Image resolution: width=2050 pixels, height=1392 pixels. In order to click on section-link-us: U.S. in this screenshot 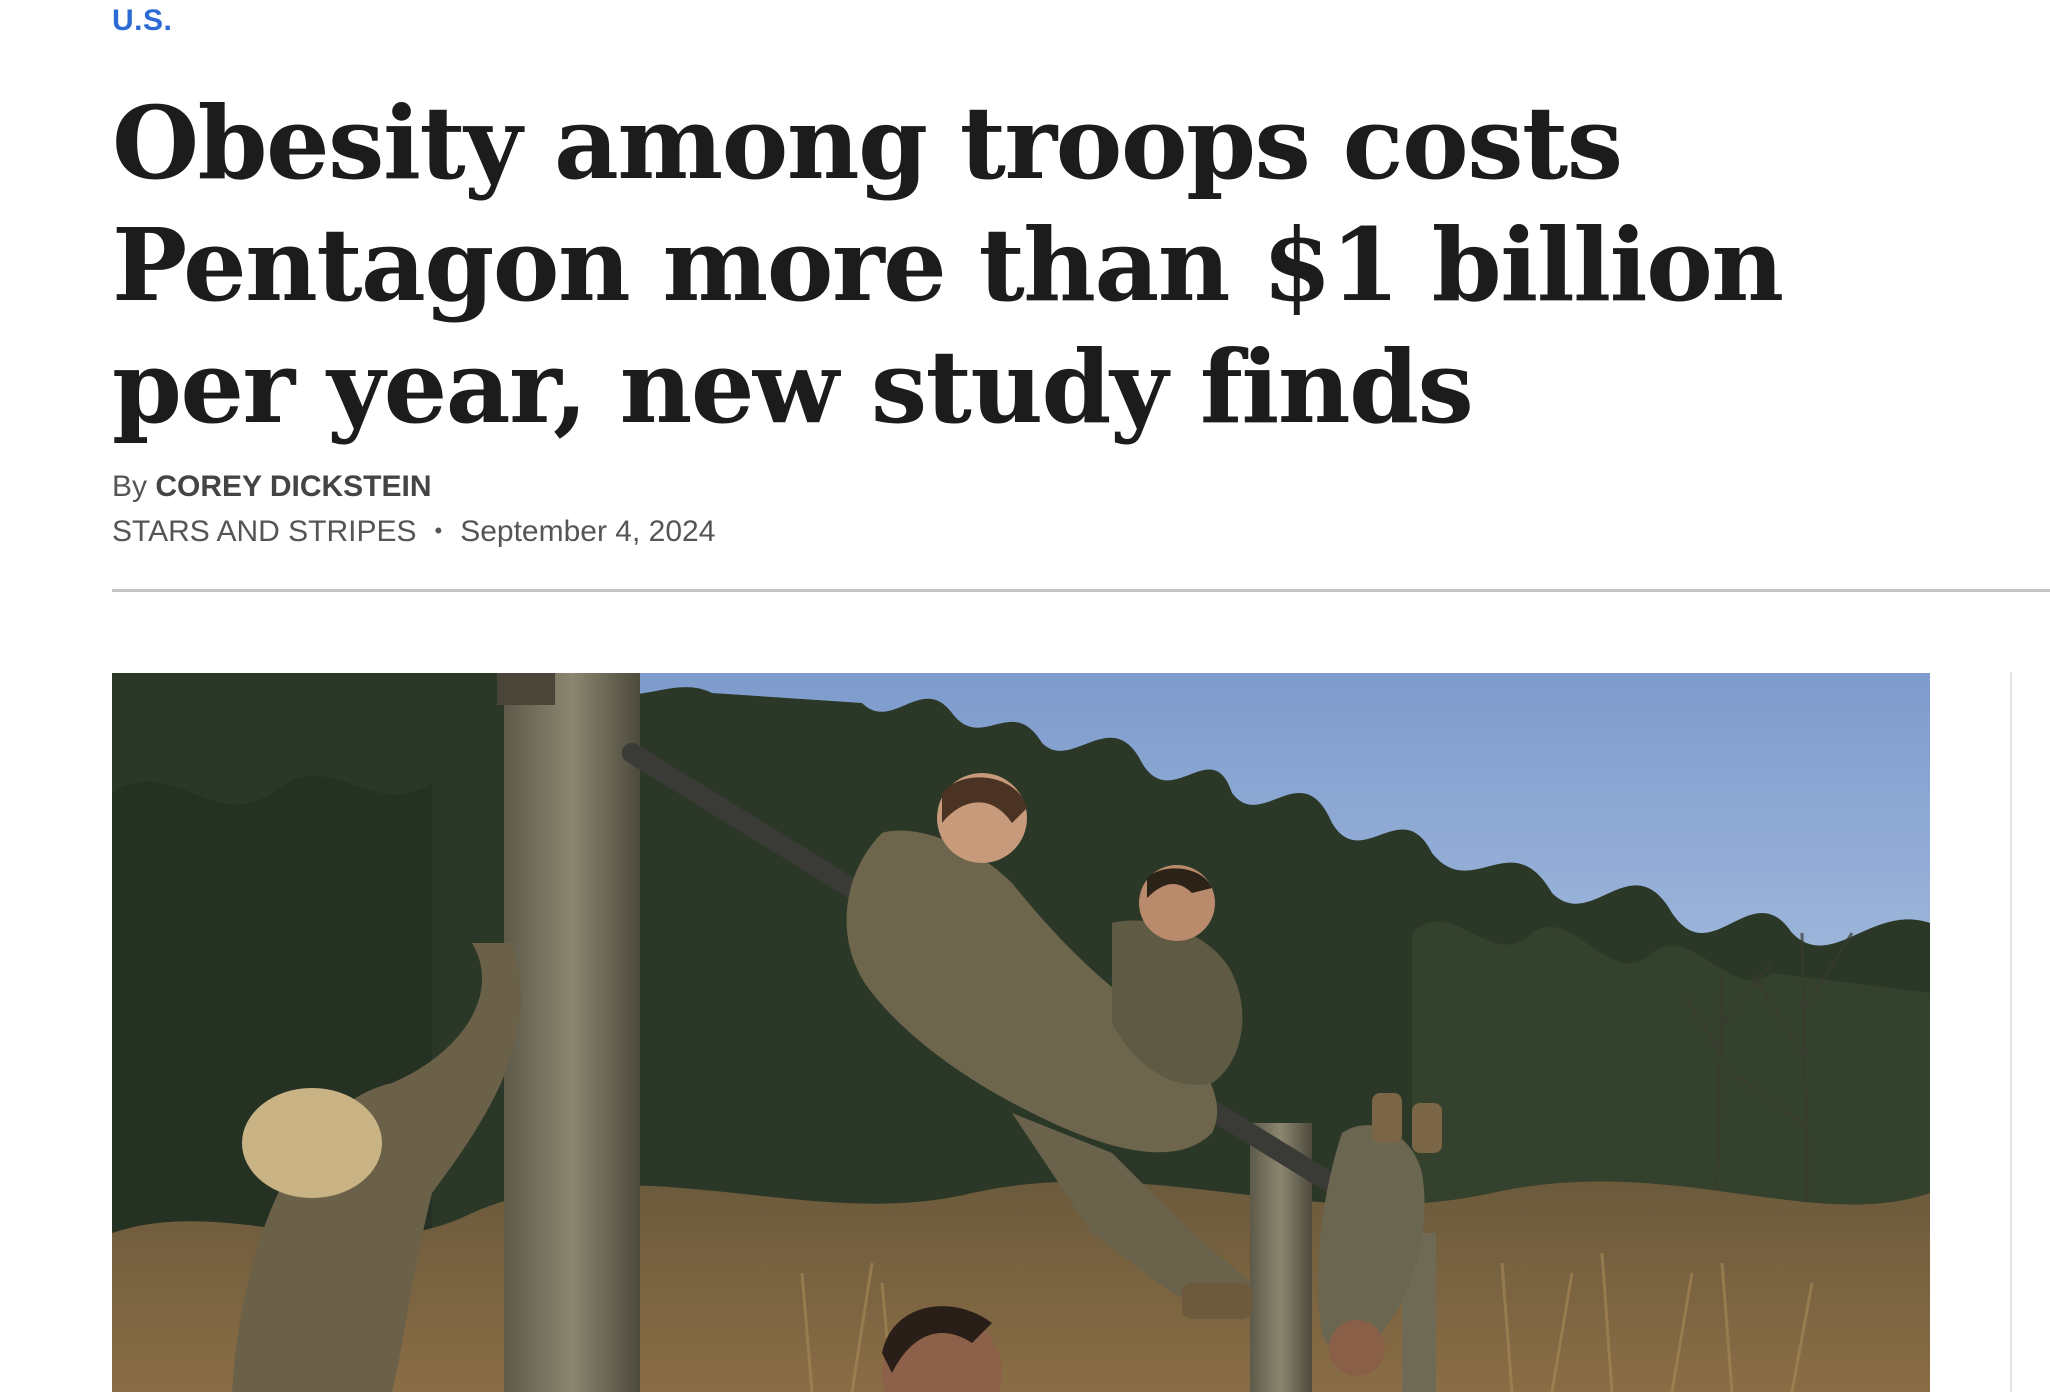, I will do `click(142, 20)`.